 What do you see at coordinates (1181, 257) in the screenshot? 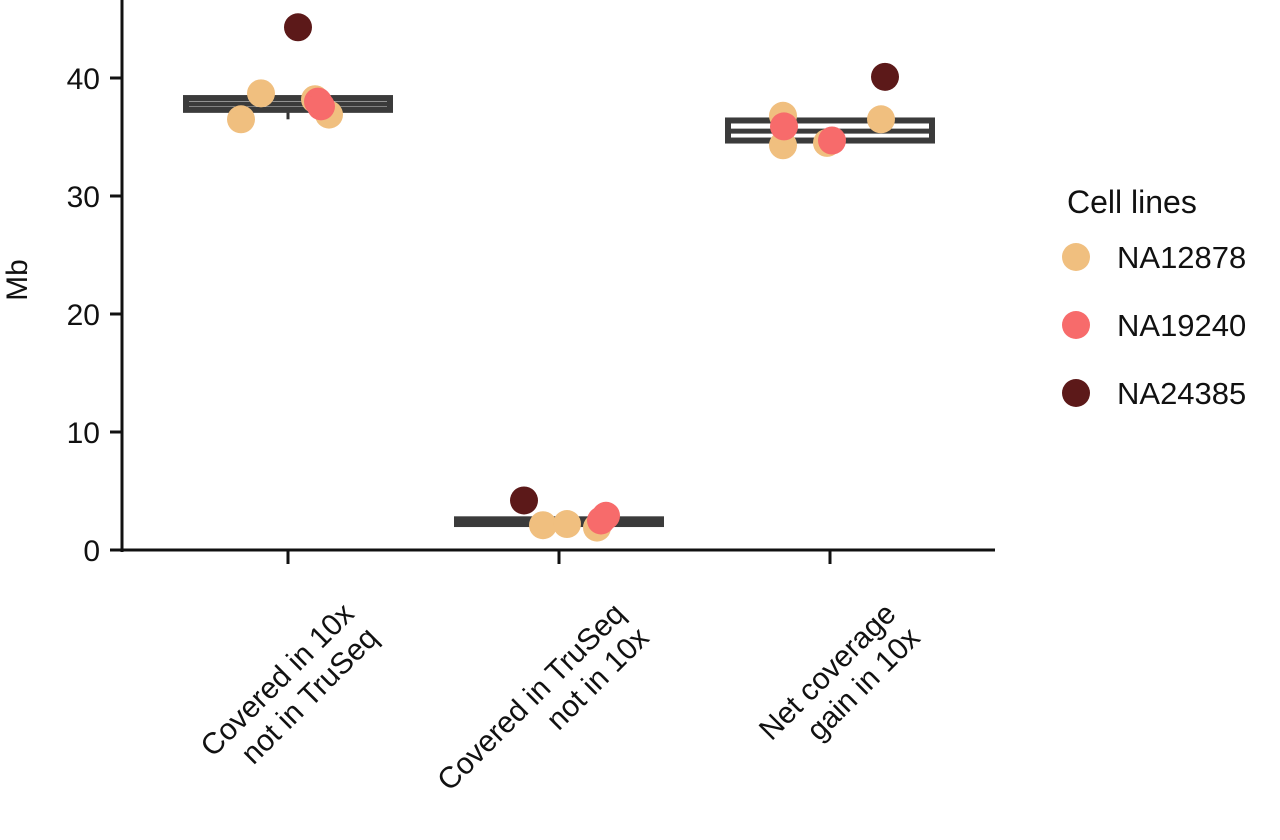
I see `legend-label: NA12878` at bounding box center [1181, 257].